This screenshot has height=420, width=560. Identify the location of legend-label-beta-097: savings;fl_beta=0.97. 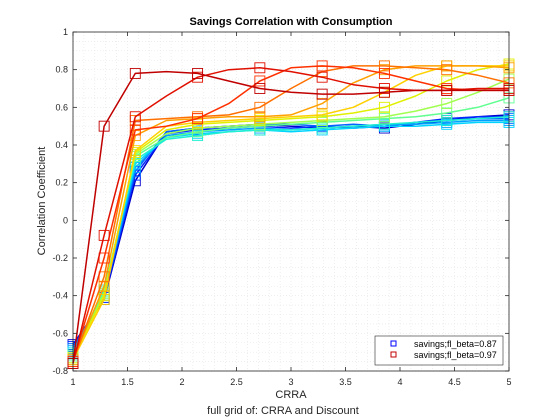
(455, 355).